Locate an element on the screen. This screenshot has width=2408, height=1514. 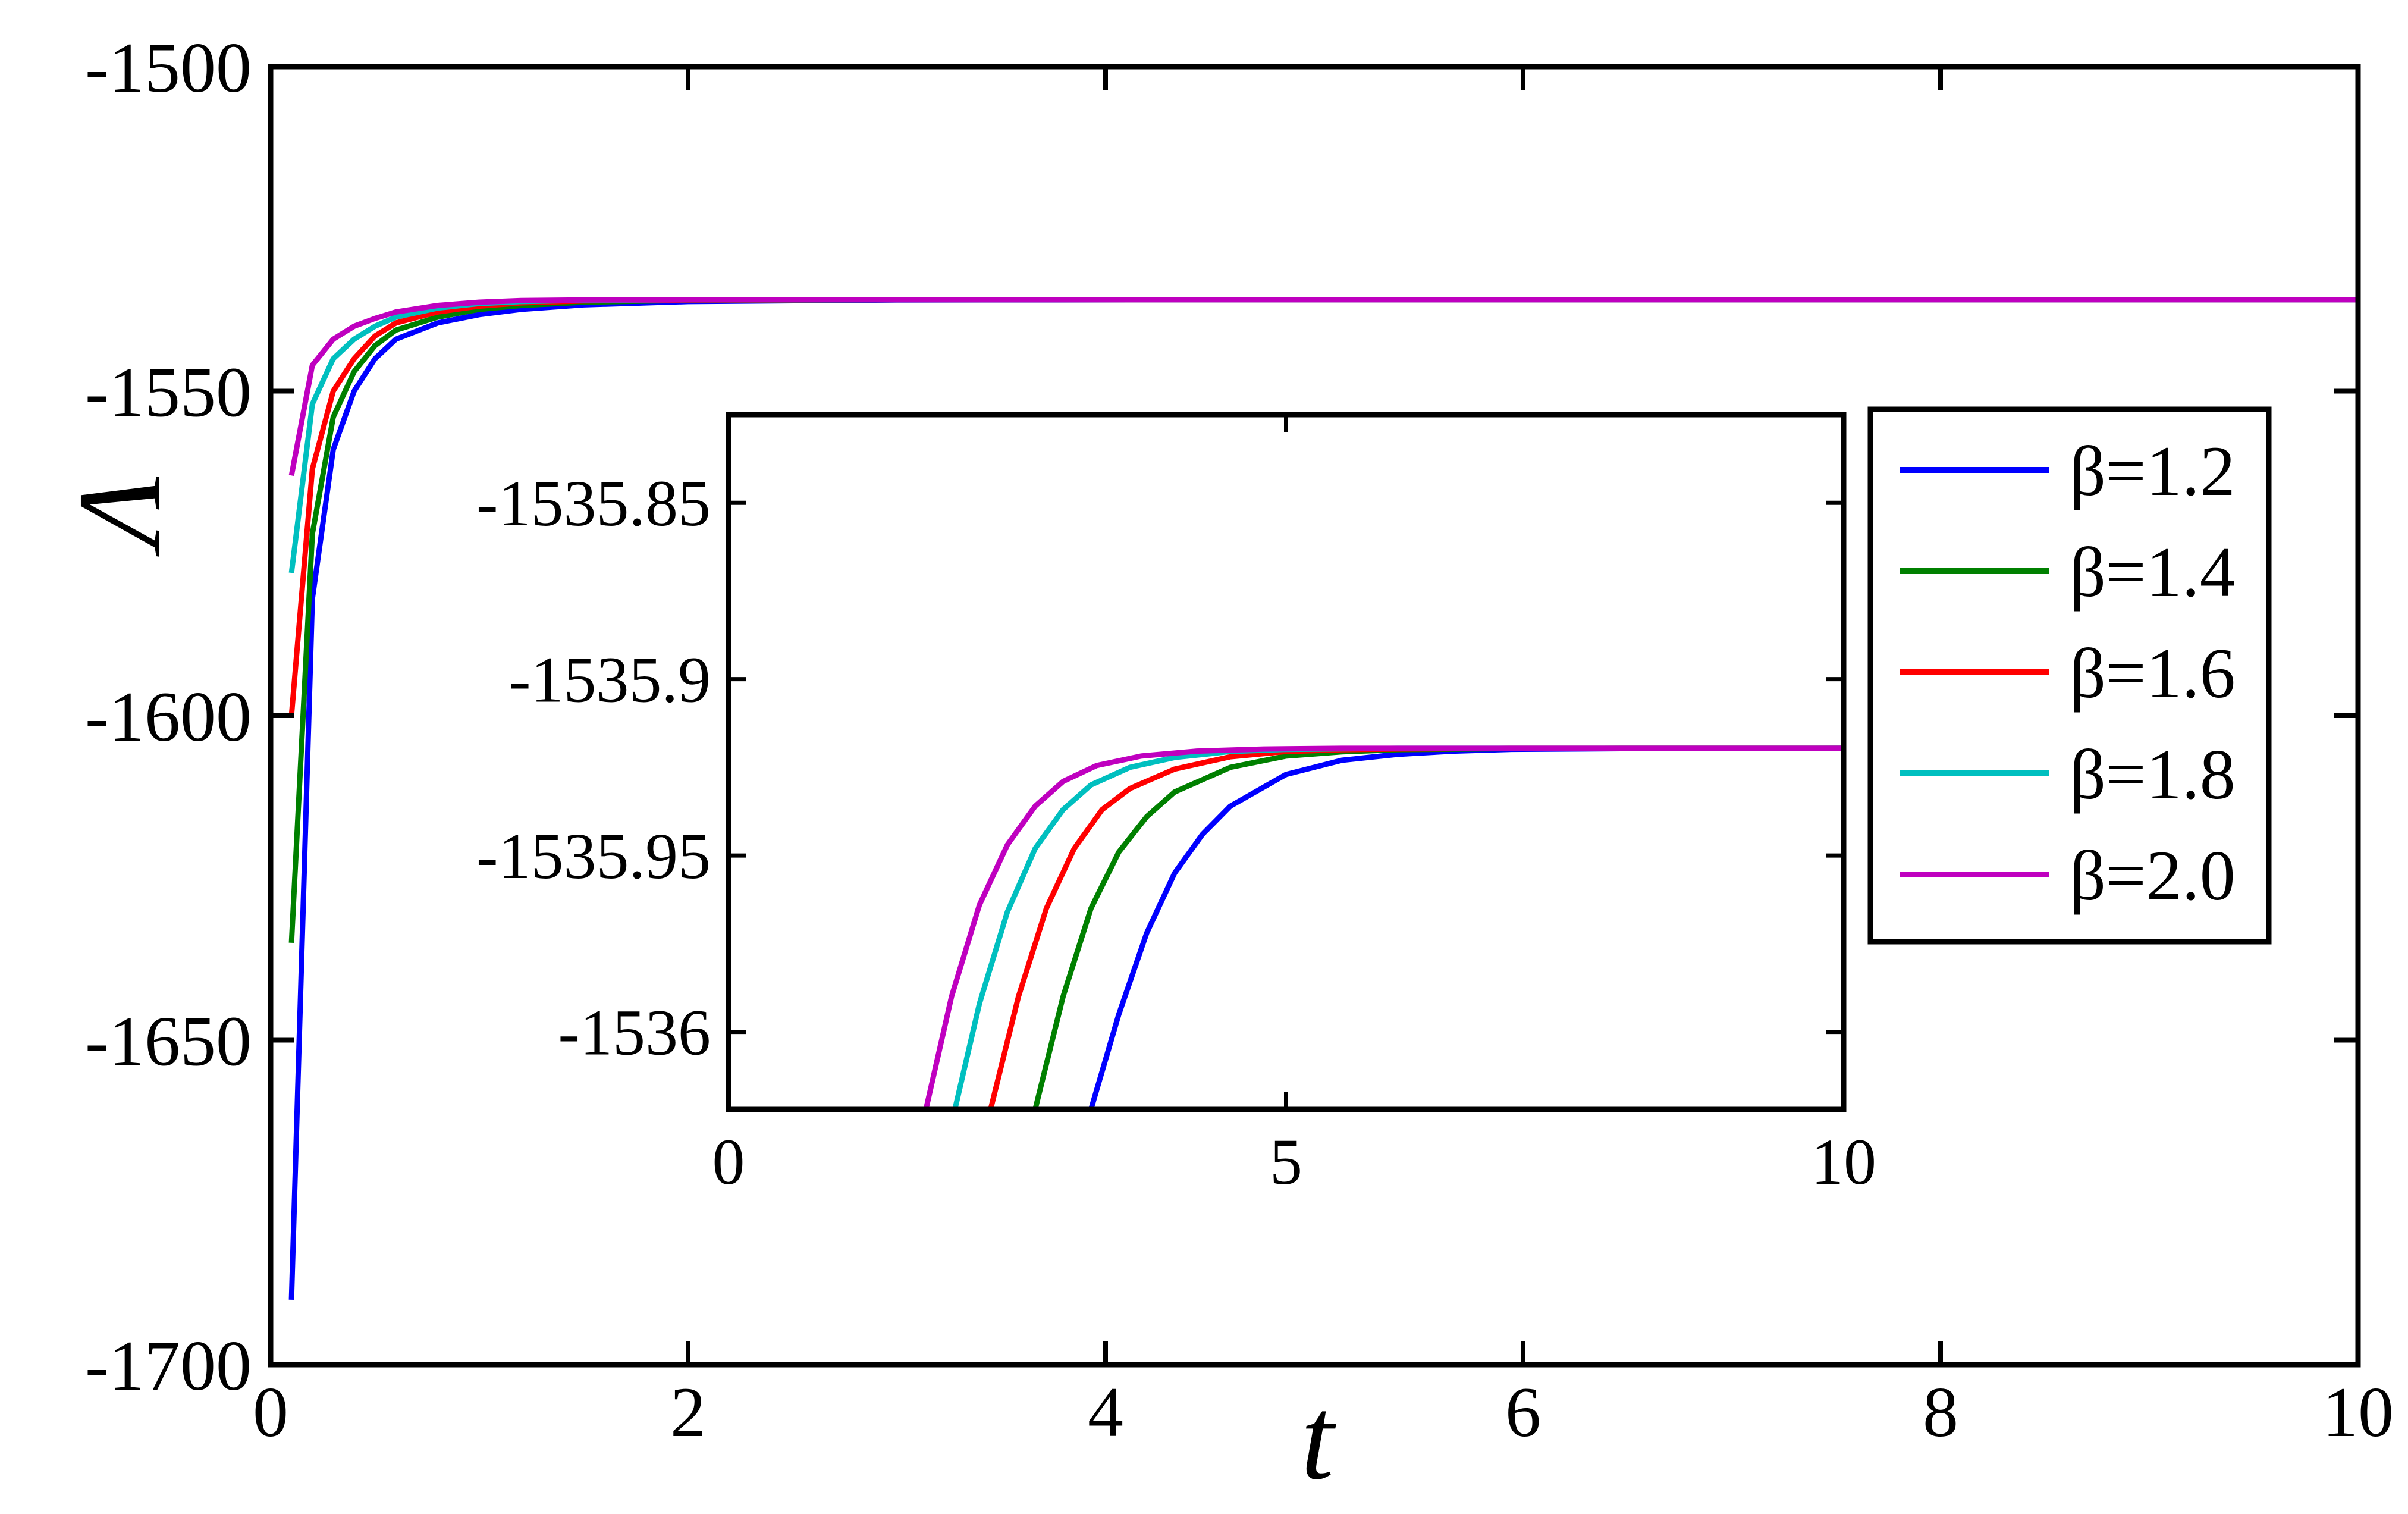
main-y-tick-label: -1500 is located at coordinates (168, 67).